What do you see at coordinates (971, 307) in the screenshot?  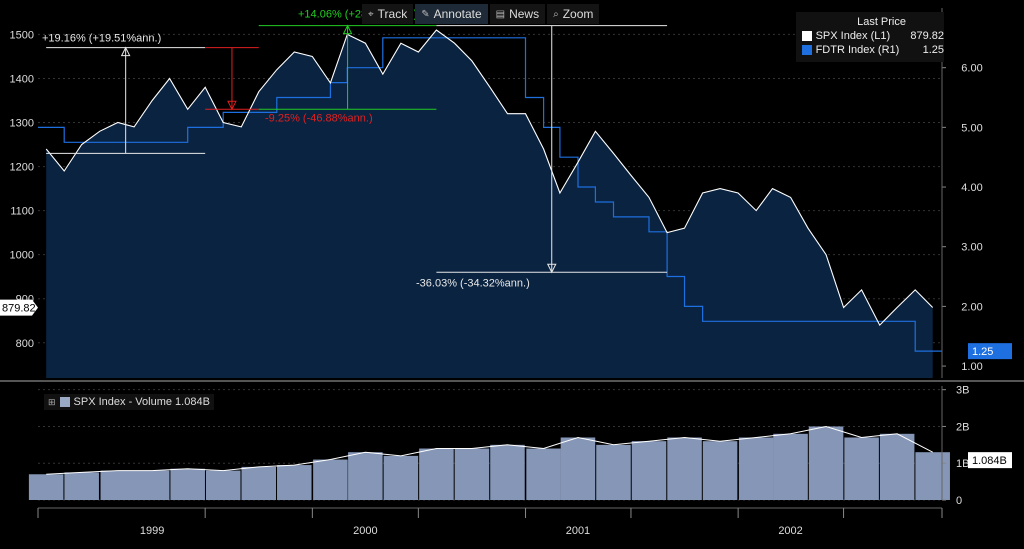 I see `right-tick-label: 2.00` at bounding box center [971, 307].